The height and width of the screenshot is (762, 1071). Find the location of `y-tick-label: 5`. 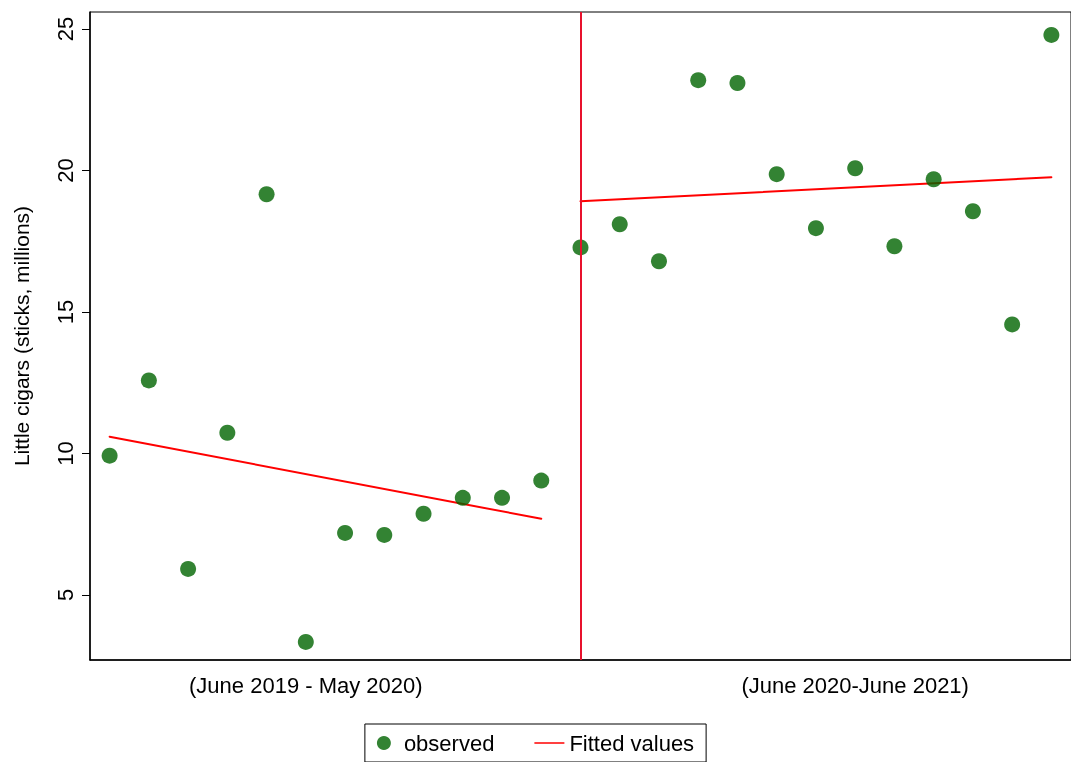

y-tick-label: 5 is located at coordinates (65, 595).